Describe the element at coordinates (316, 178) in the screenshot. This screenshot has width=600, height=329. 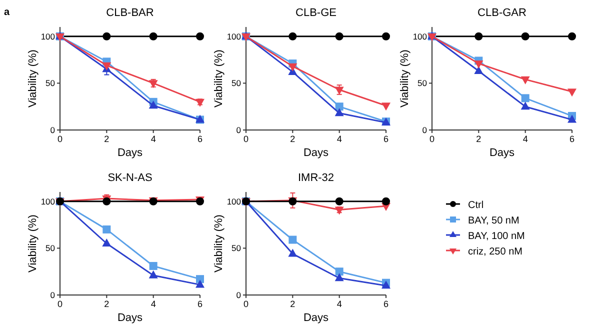
I see `chart-title: IMR-32` at that location.